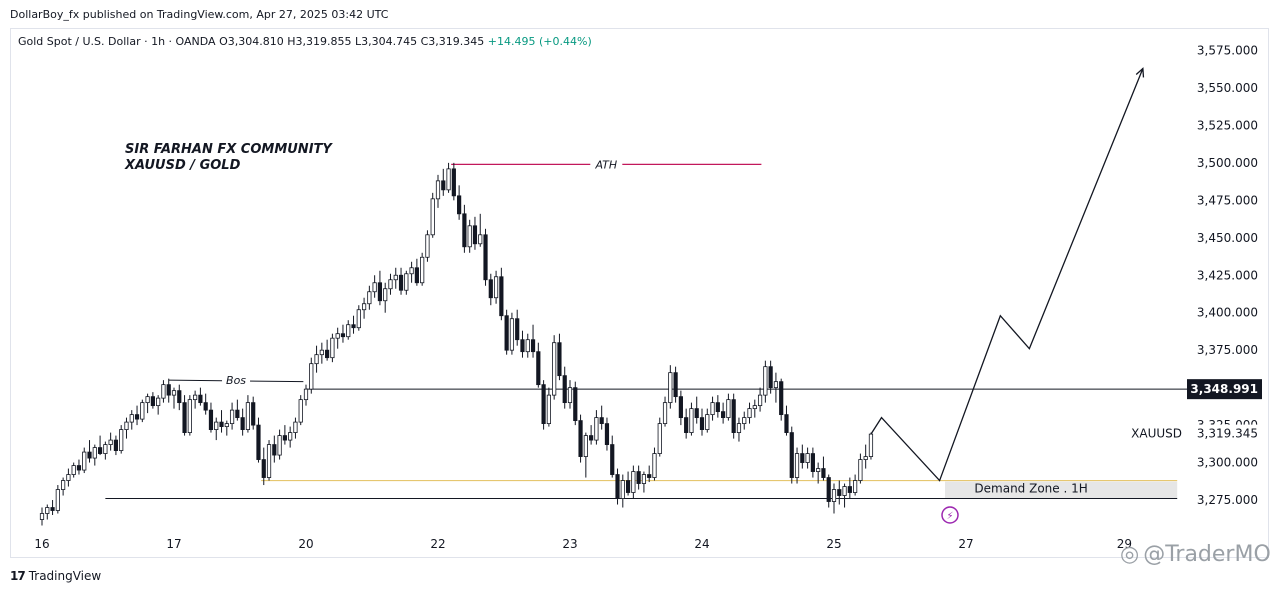 This screenshot has width=1279, height=595. What do you see at coordinates (1007, 275) in the screenshot?
I see `projection-path` at bounding box center [1007, 275].